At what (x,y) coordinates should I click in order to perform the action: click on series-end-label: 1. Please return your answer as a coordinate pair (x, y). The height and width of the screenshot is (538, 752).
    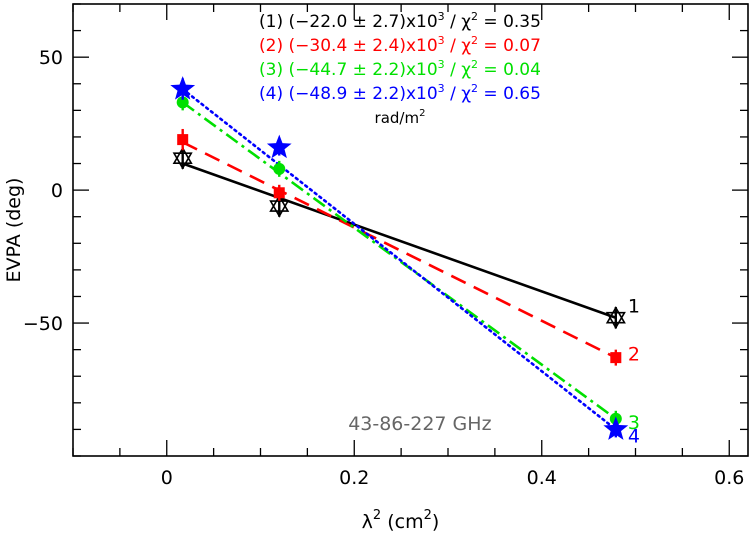
    Looking at the image, I should click on (634, 307).